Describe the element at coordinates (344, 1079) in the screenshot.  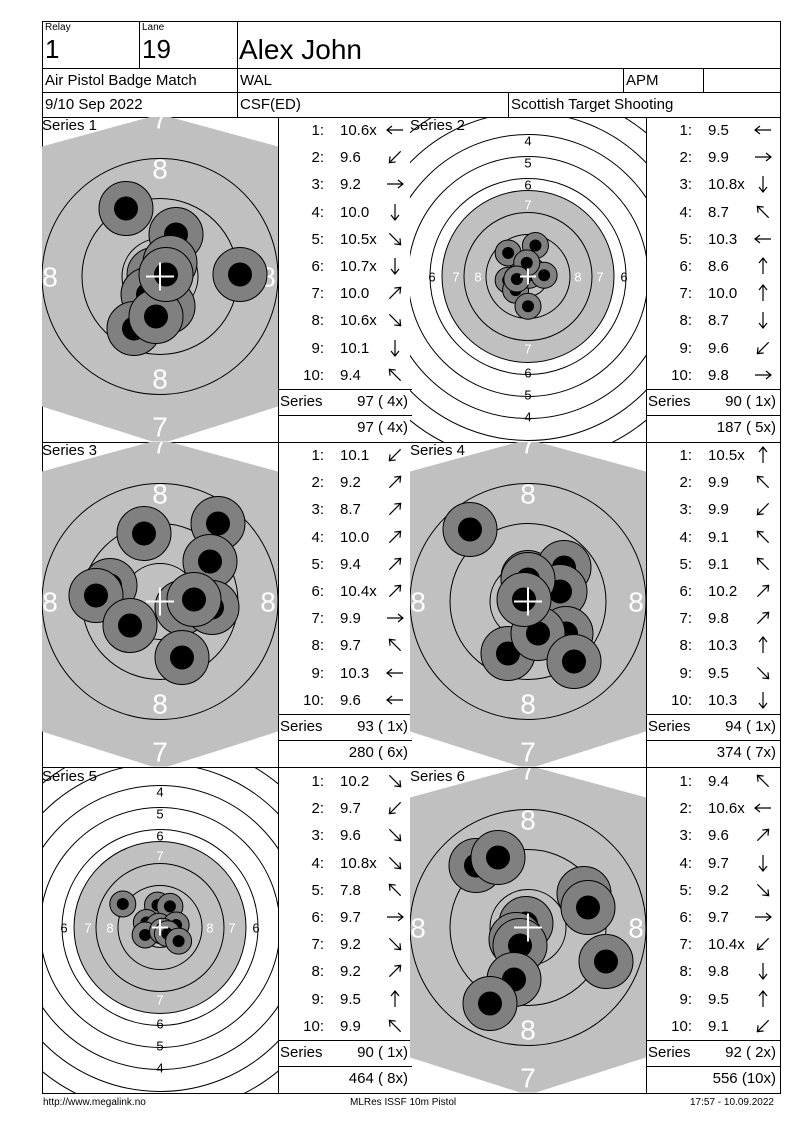
I see `running-total-row: 464 ( 8x)` at that location.